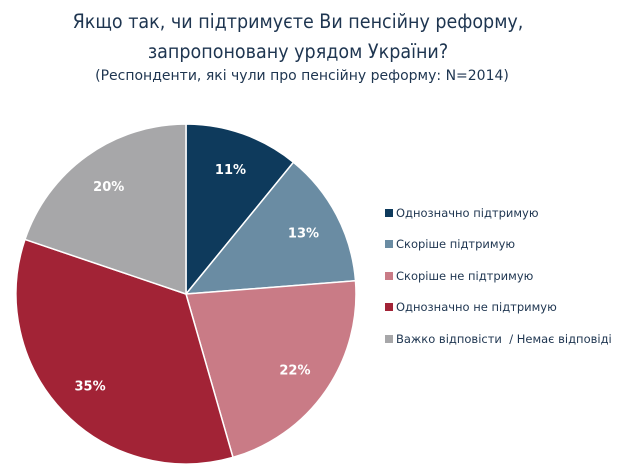  I want to click on legend-item: Скоріше підтримую, so click(498, 245).